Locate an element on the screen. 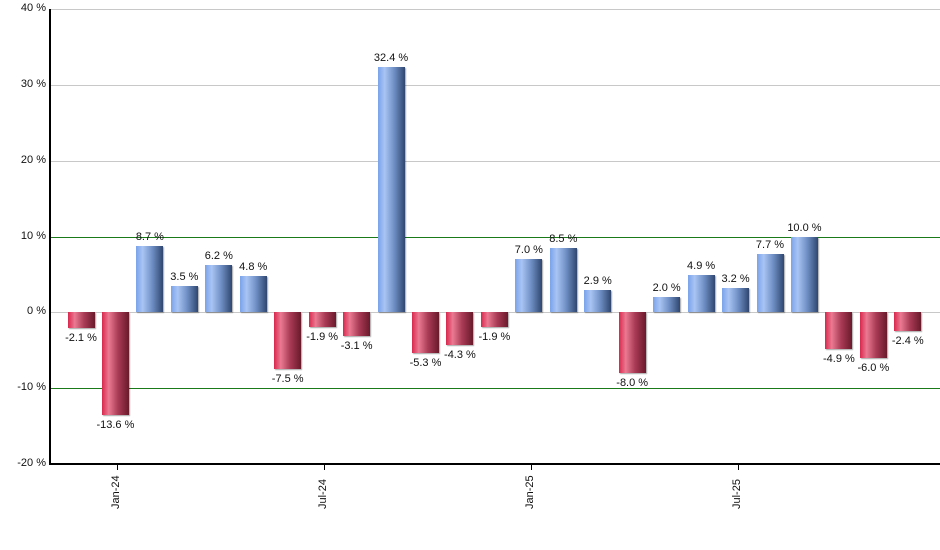 The image size is (940, 550). bar-value-label: -2.4 % is located at coordinates (907, 340).